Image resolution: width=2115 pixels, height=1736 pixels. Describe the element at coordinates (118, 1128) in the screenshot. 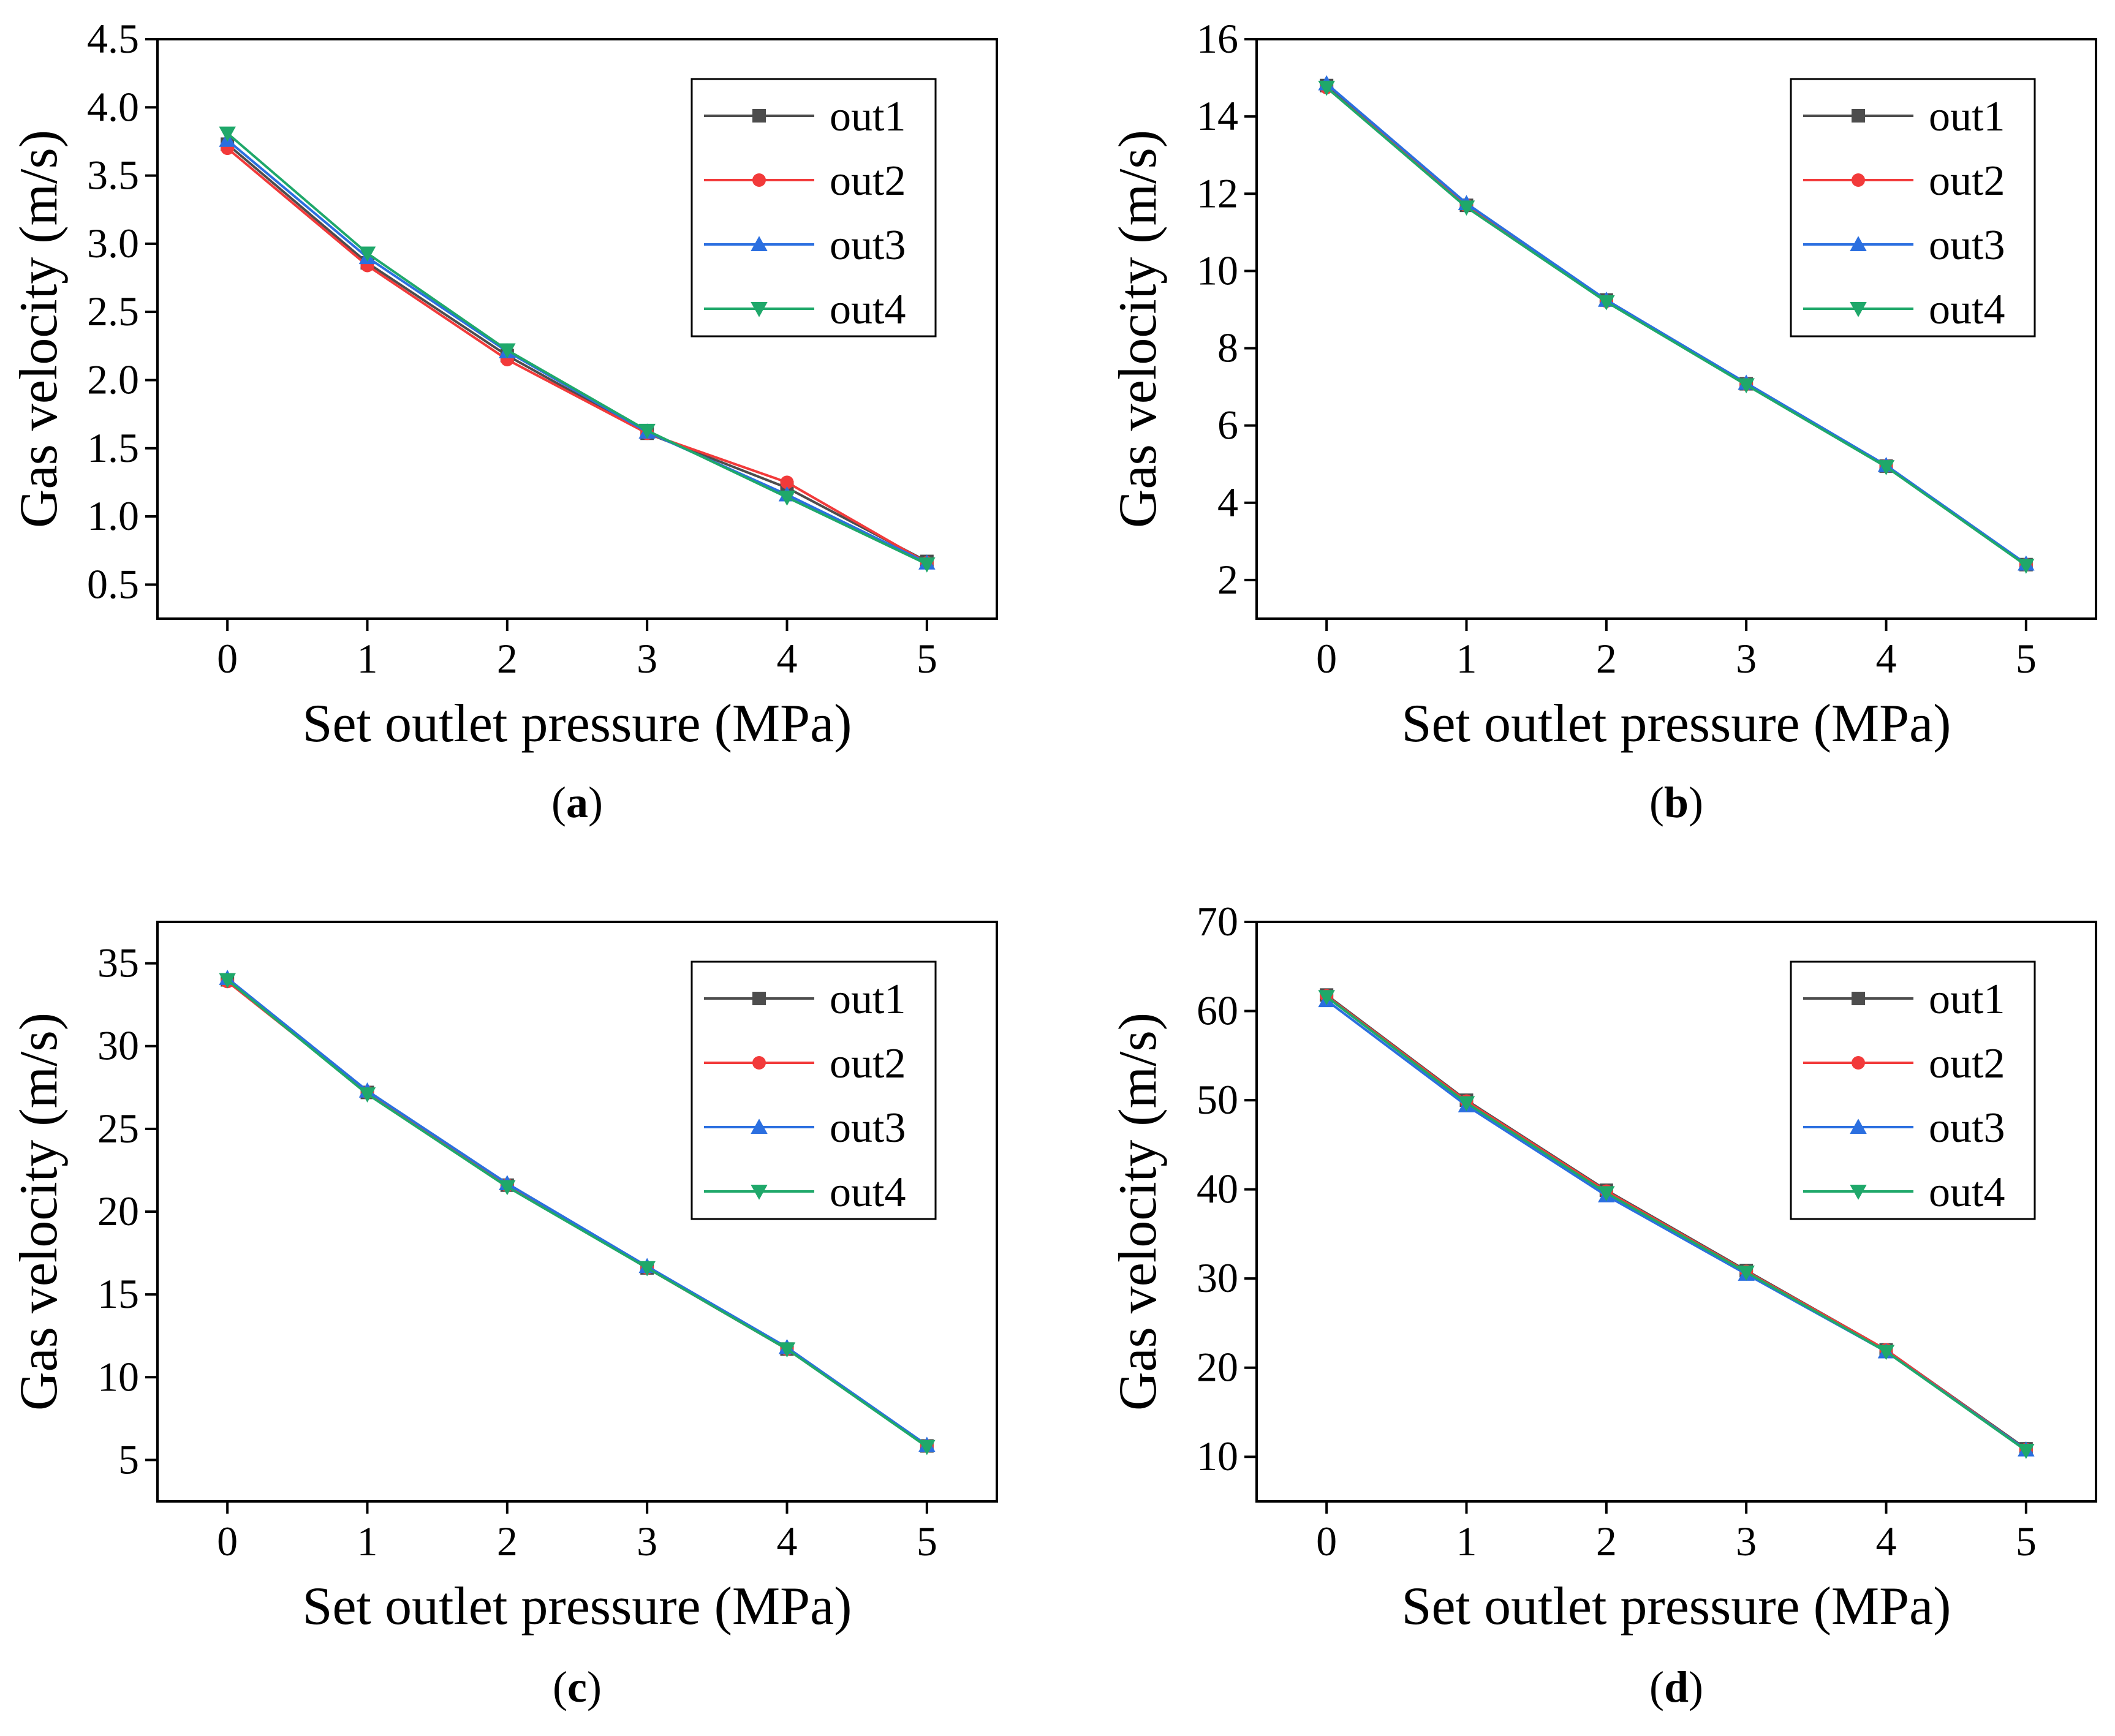

I see `y-tick-label: 25` at that location.